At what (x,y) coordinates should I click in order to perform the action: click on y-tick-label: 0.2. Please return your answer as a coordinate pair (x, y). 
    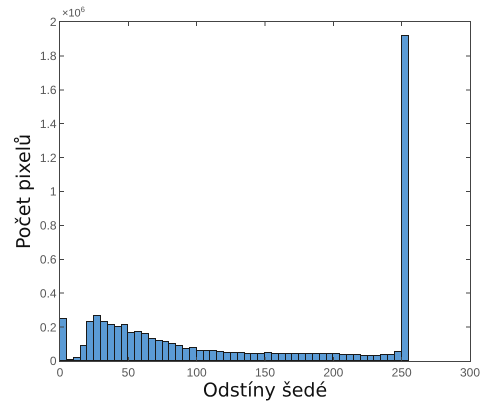
    Looking at the image, I should click on (48, 327).